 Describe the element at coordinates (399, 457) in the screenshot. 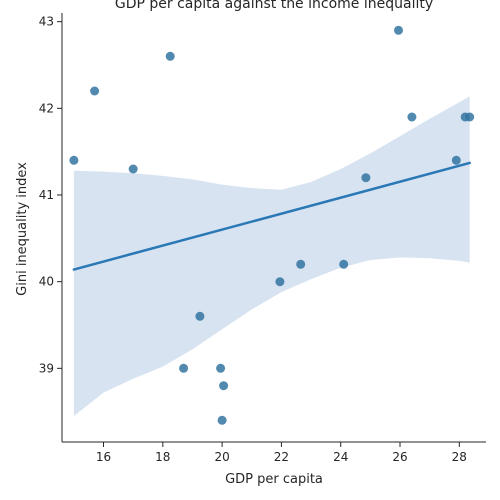

I see `x-tick-label-26: 26` at that location.